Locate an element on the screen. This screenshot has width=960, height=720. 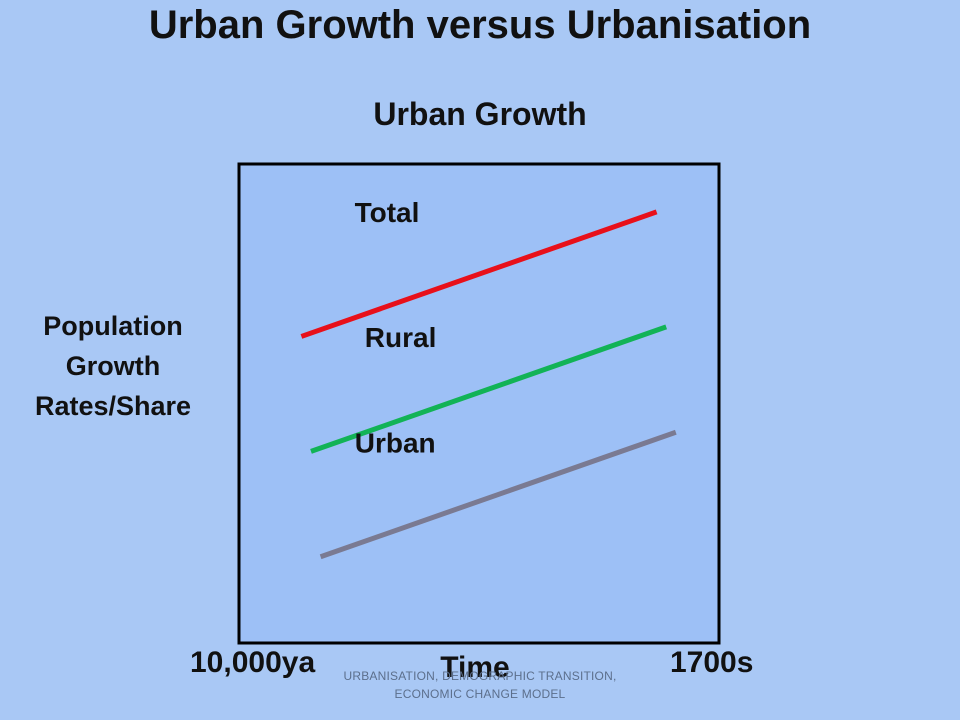
series-line-rural is located at coordinates (489, 389).